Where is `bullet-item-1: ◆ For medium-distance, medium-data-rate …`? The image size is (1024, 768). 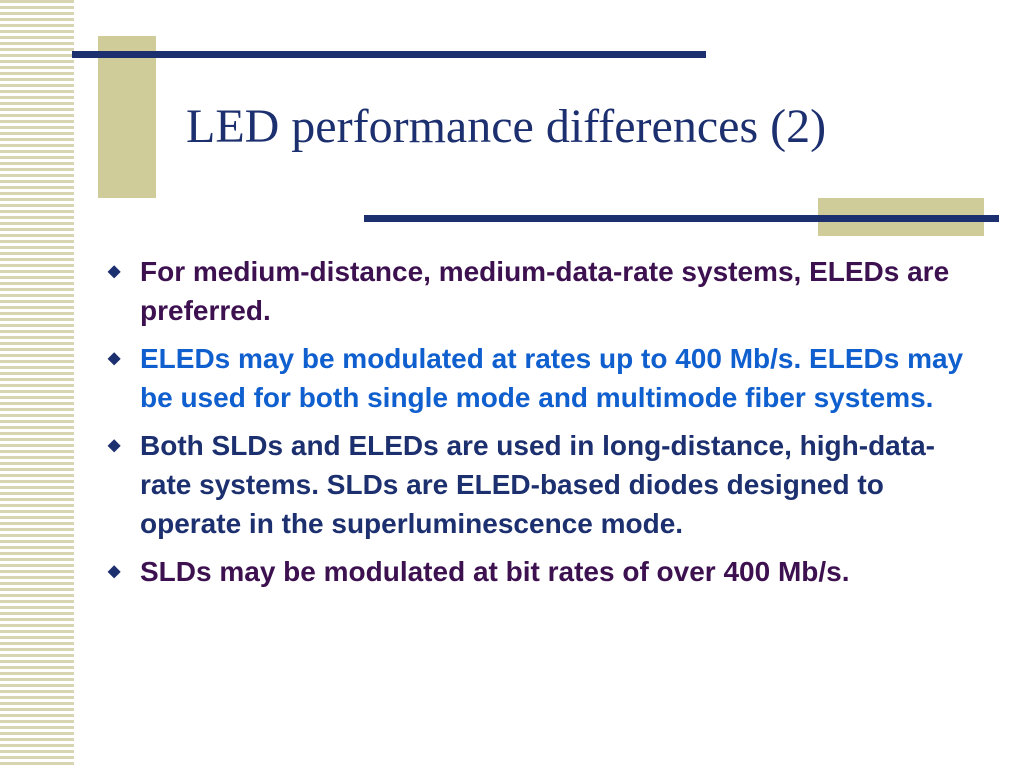 bullet-item-1: ◆ For medium-distance, medium-data-rate … is located at coordinates (539, 291).